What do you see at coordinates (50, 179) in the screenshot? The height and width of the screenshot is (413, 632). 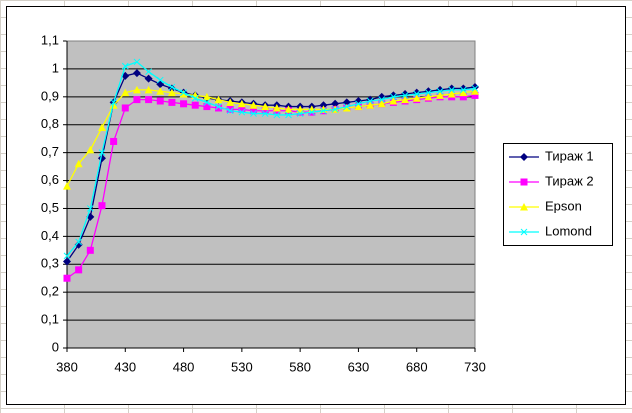 I see `y-tick-label: 0,6` at bounding box center [50, 179].